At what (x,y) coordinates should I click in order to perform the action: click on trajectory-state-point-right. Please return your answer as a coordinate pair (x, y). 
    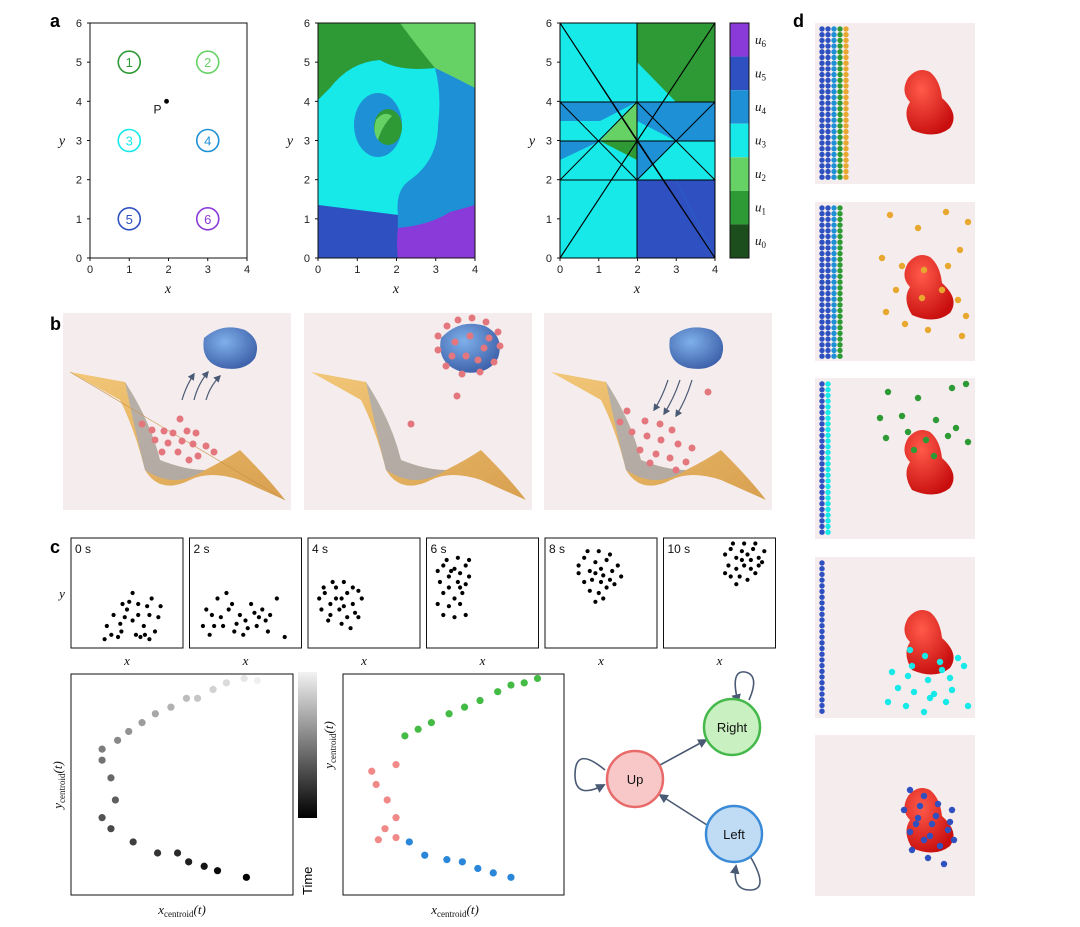
    Looking at the image, I should click on (537, 678).